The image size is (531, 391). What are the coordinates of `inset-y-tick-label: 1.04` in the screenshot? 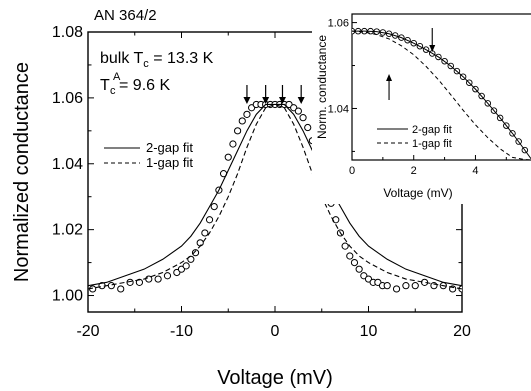 It's located at (338, 109).